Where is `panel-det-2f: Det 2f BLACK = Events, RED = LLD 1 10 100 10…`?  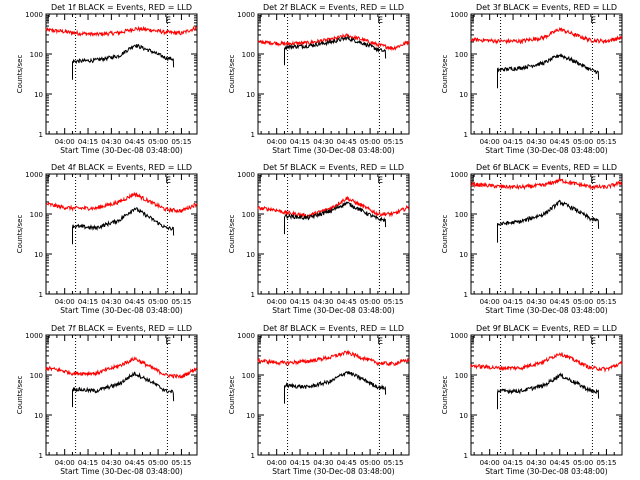
panel-det-2f: Det 2f BLACK = Events, RED = LLD 1 10 100 10… is located at coordinates (319, 79).